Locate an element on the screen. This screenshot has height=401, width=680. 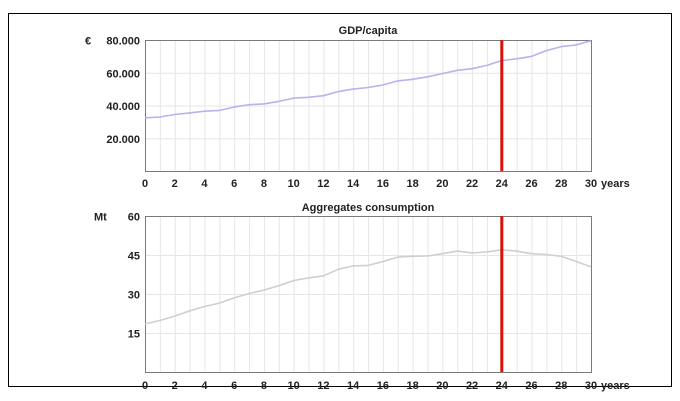
chart-1-x-tick-label: 30 is located at coordinates (591, 184).